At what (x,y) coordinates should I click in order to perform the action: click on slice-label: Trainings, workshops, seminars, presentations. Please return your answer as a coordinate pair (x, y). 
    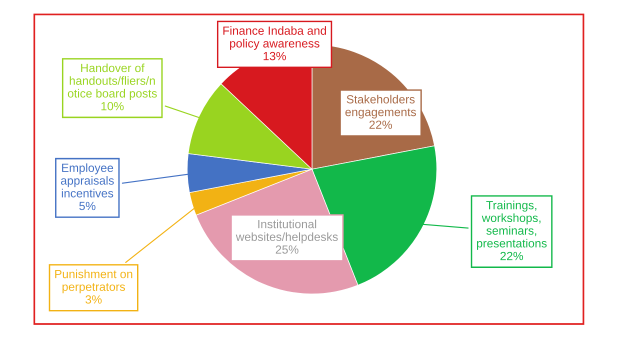
    Looking at the image, I should click on (512, 225).